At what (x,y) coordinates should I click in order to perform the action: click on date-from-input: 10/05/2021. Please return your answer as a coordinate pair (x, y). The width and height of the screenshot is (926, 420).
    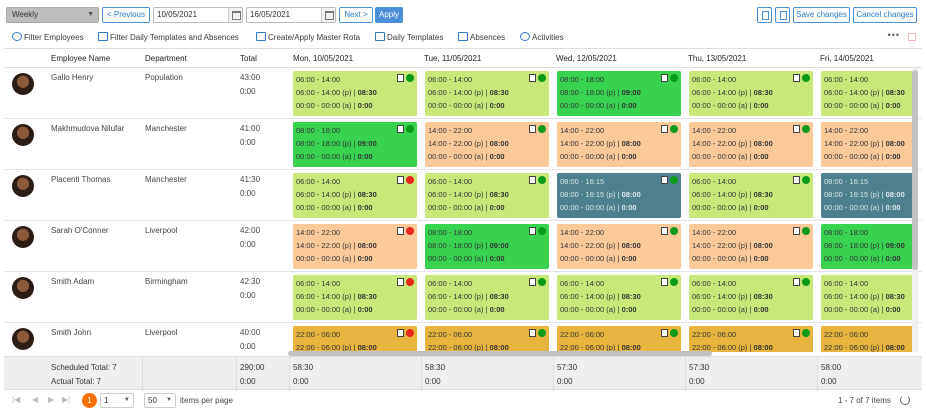
    Looking at the image, I should click on (198, 15).